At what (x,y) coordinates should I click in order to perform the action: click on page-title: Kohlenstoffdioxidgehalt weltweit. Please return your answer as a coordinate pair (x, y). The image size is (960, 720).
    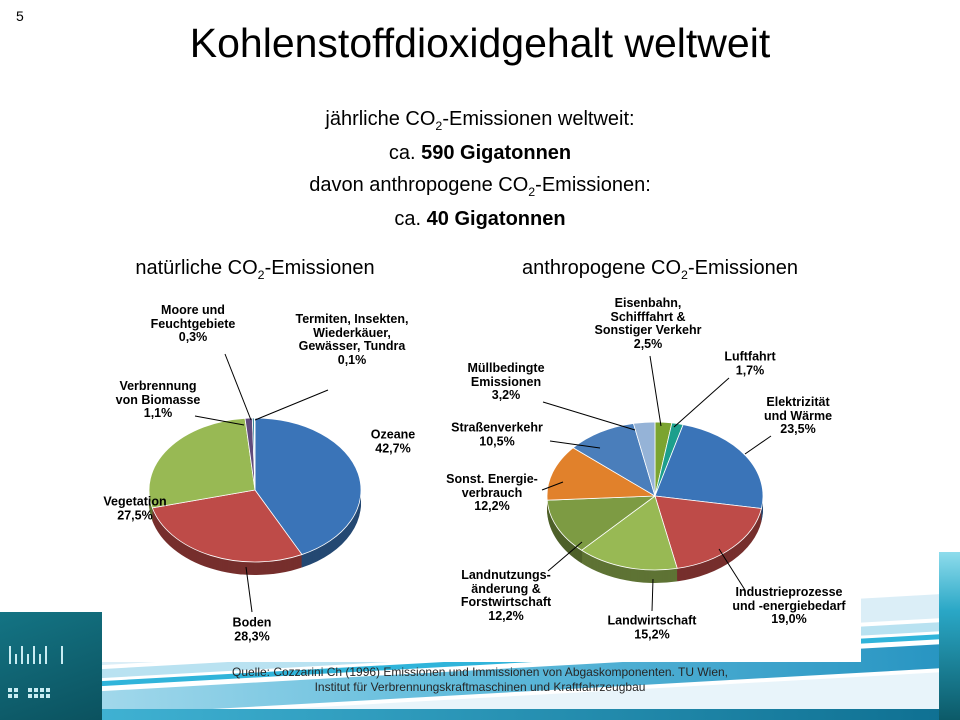
    Looking at the image, I should click on (480, 43).